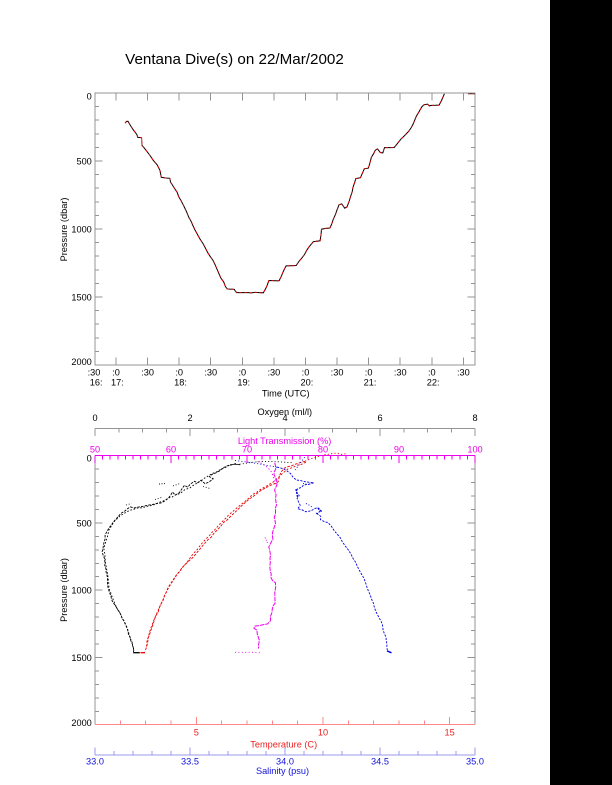 The width and height of the screenshot is (612, 785). What do you see at coordinates (96, 382) in the screenshot?
I see `svg-text: 16:` at bounding box center [96, 382].